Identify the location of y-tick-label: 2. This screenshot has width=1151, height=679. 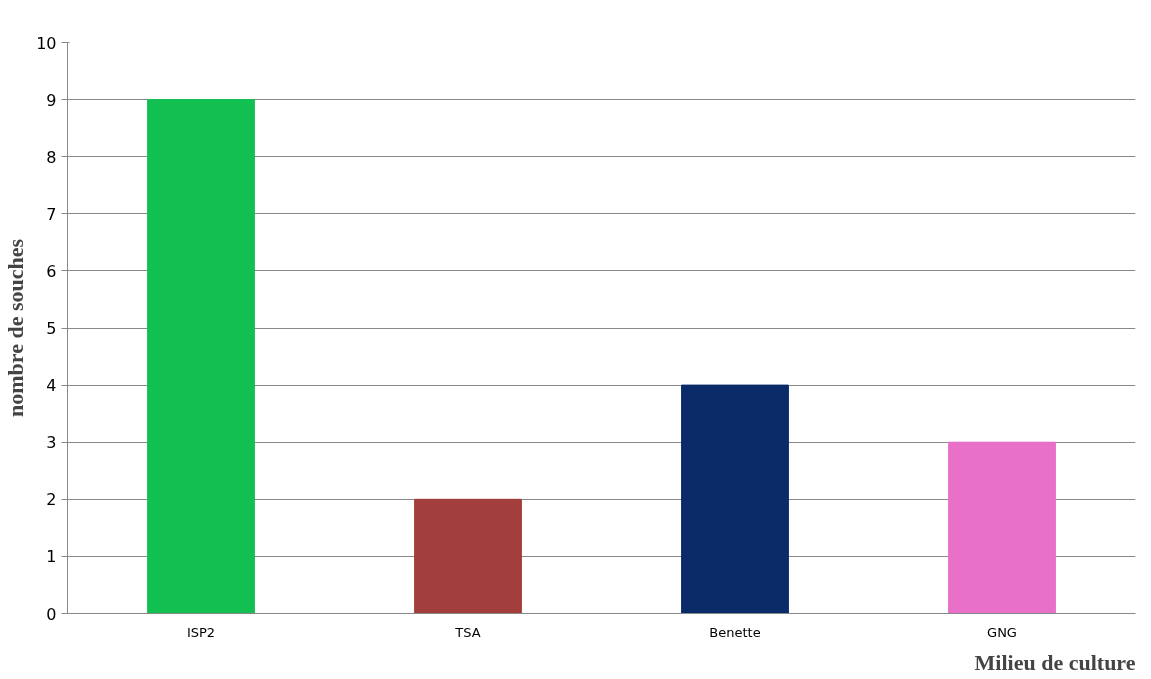
(51, 500).